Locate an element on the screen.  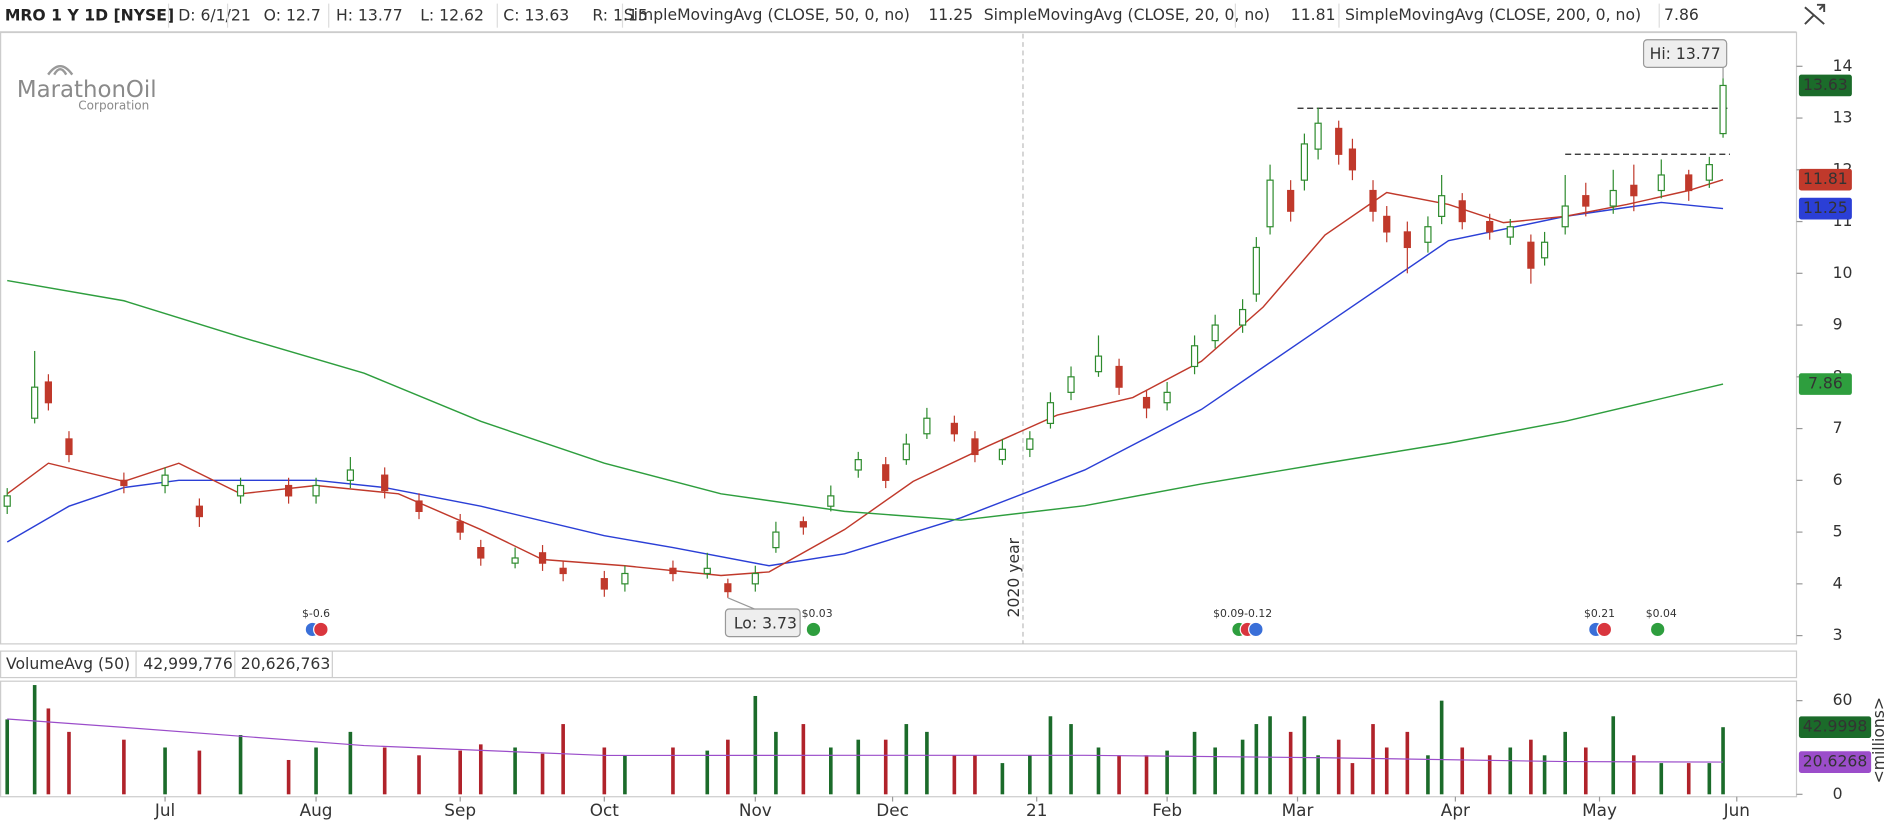
lo-callout-part: Lo: is located at coordinates (745, 622).